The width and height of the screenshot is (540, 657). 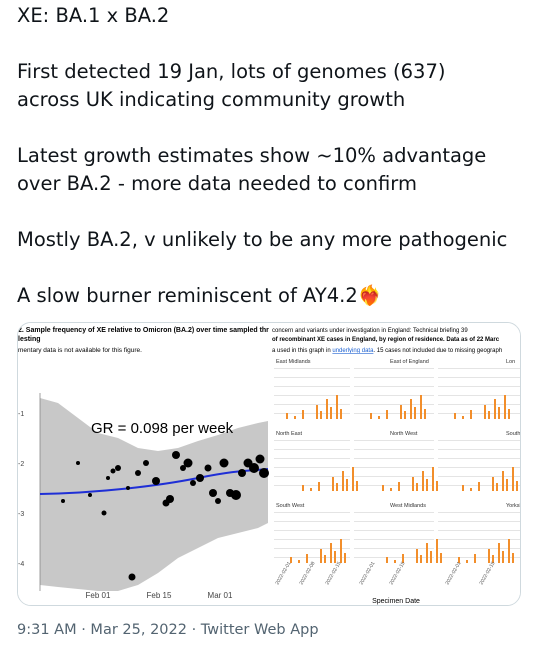 What do you see at coordinates (21, 414) in the screenshot?
I see `y-tick-label: -1` at bounding box center [21, 414].